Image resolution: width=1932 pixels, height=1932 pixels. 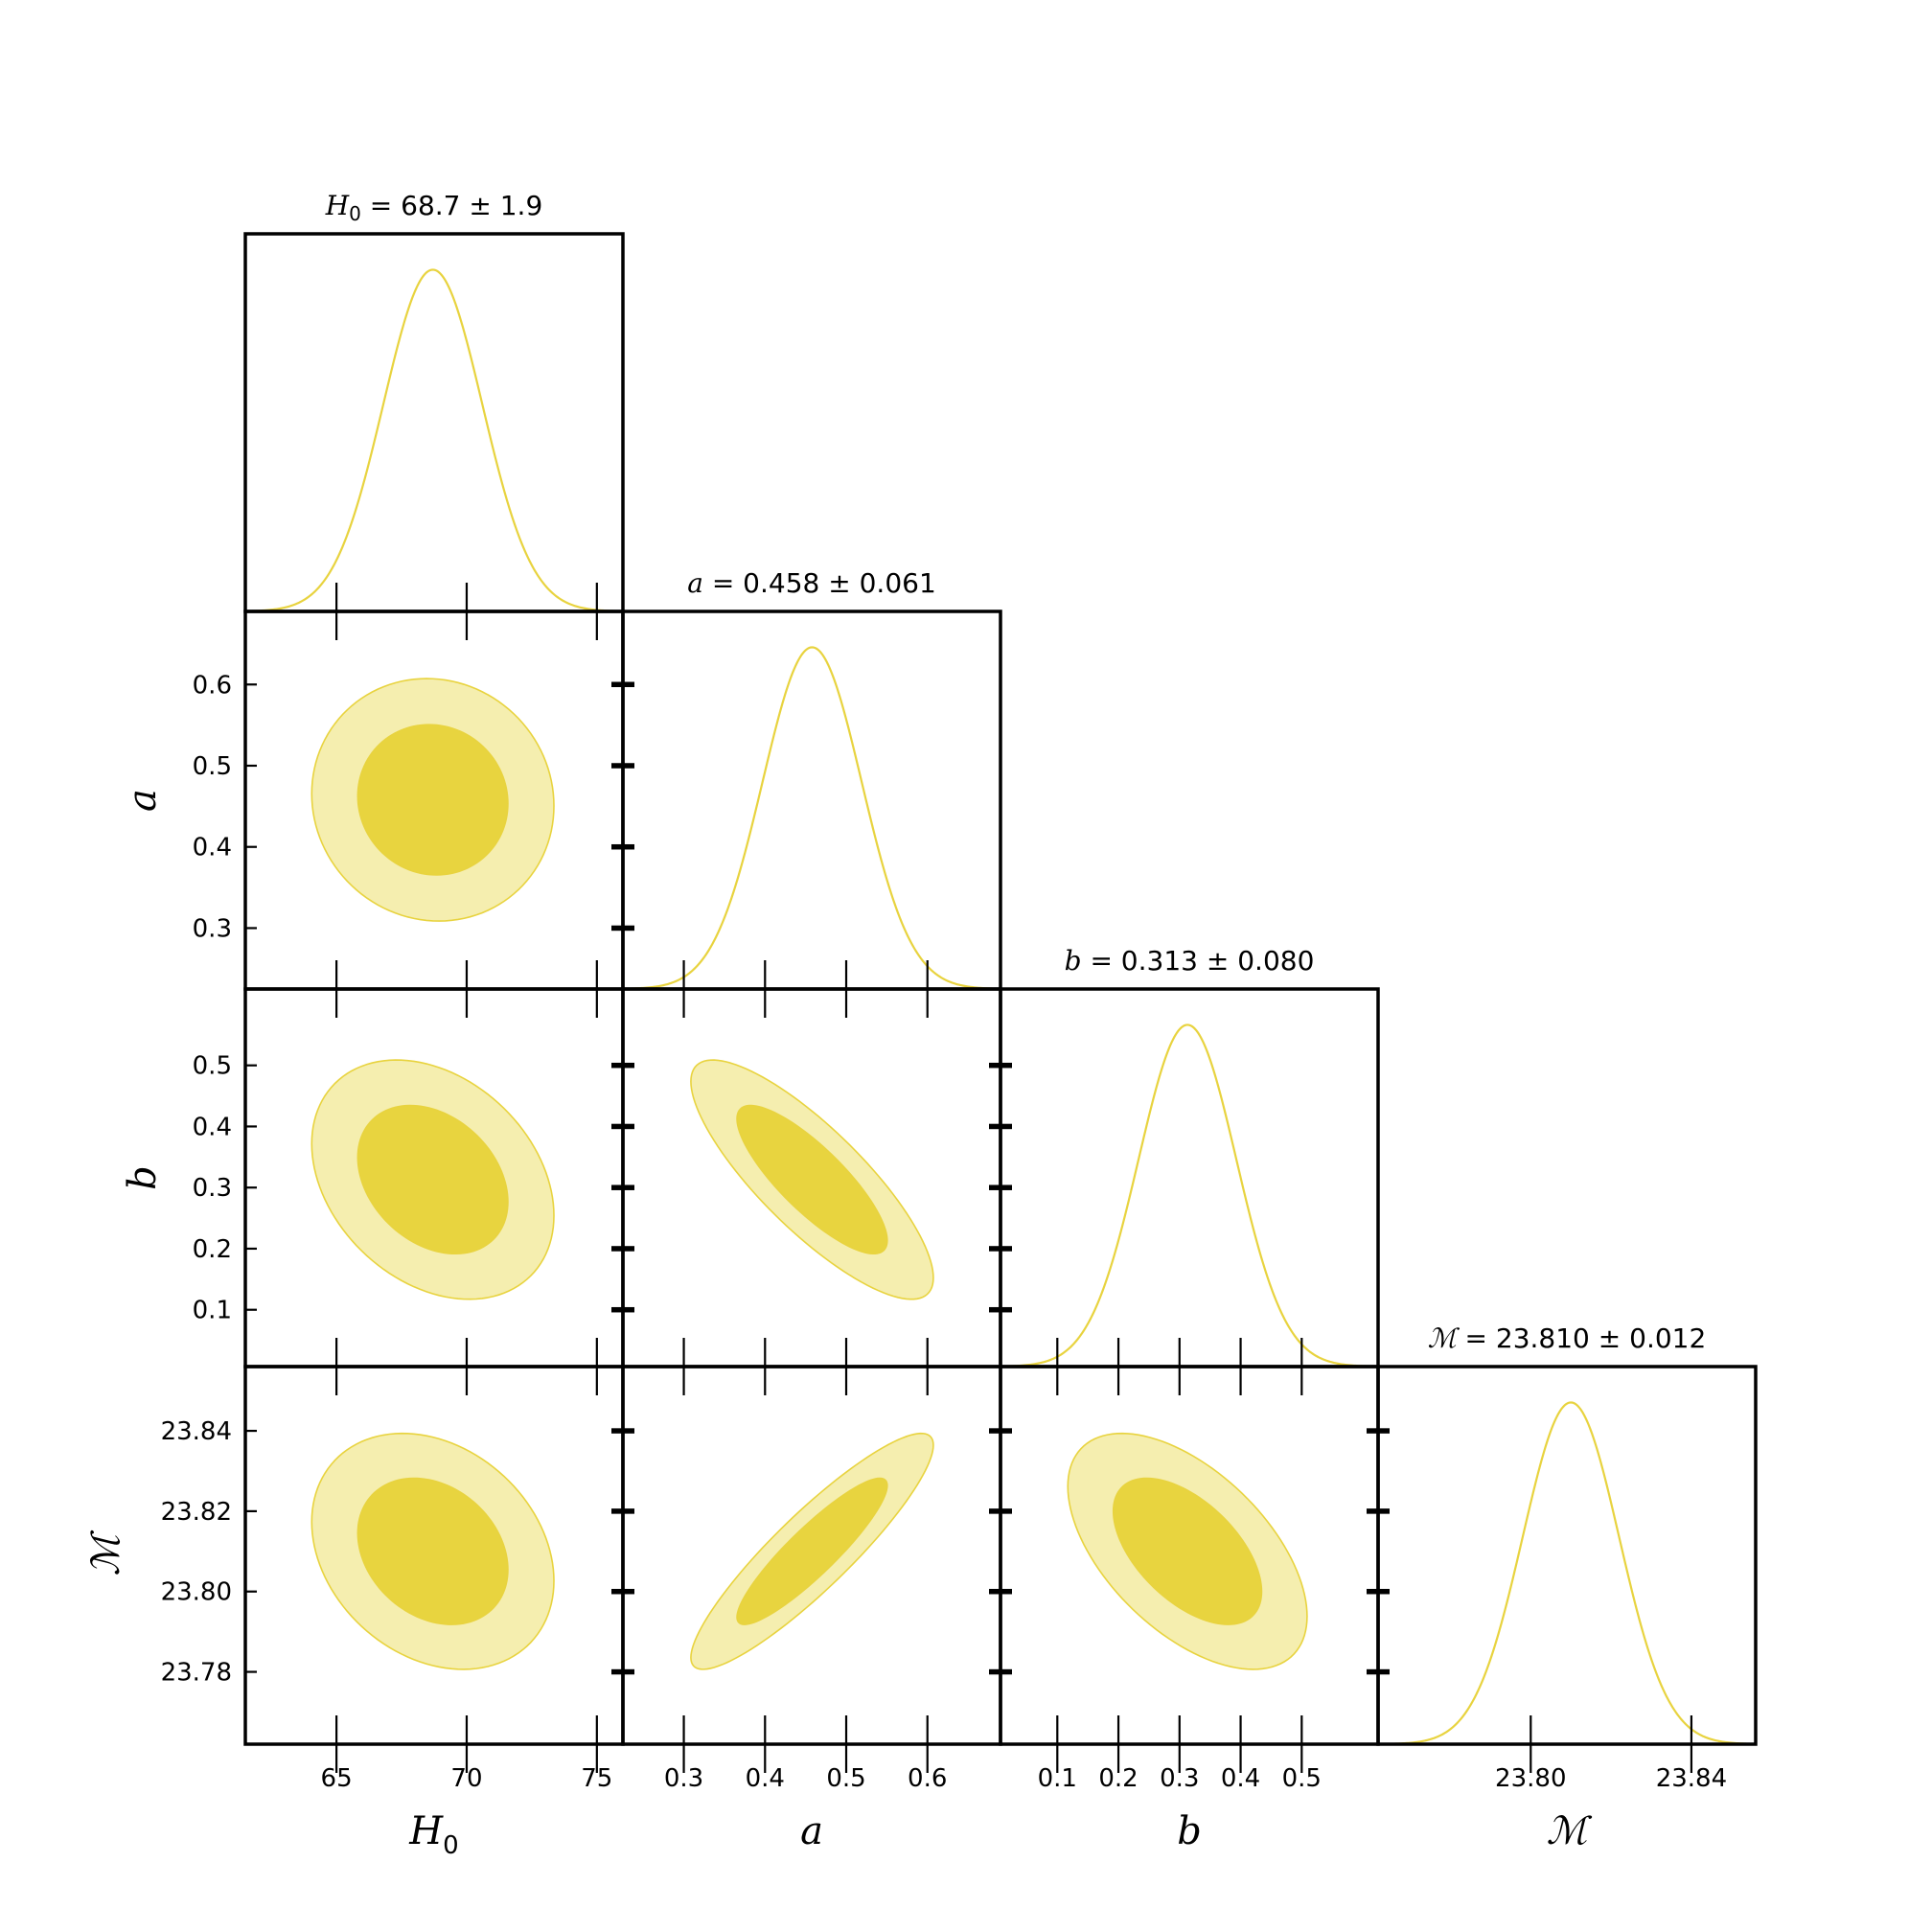 I want to click on y-axis-label-b: b, so click(x=143, y=1177).